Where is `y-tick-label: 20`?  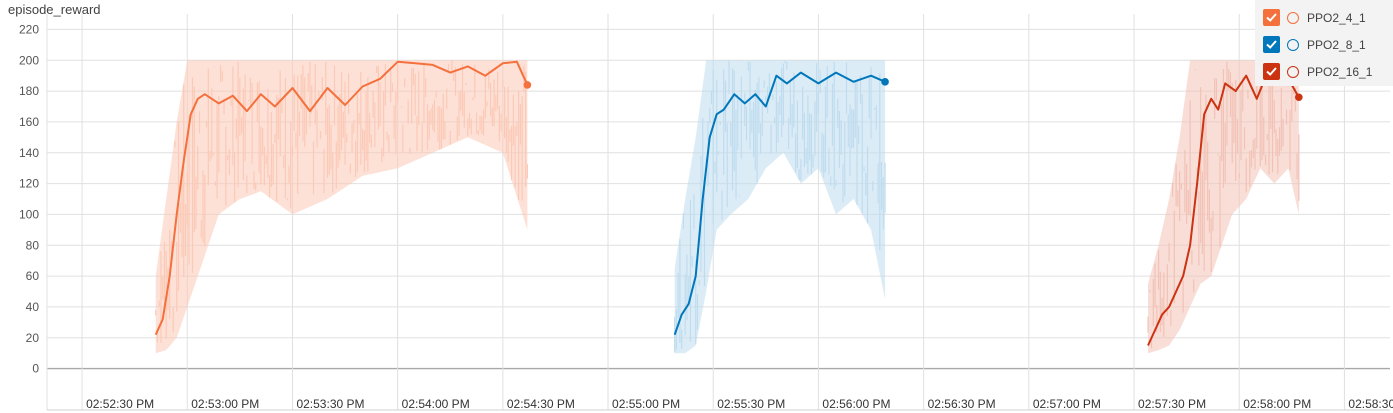 y-tick-label: 20 is located at coordinates (33, 338).